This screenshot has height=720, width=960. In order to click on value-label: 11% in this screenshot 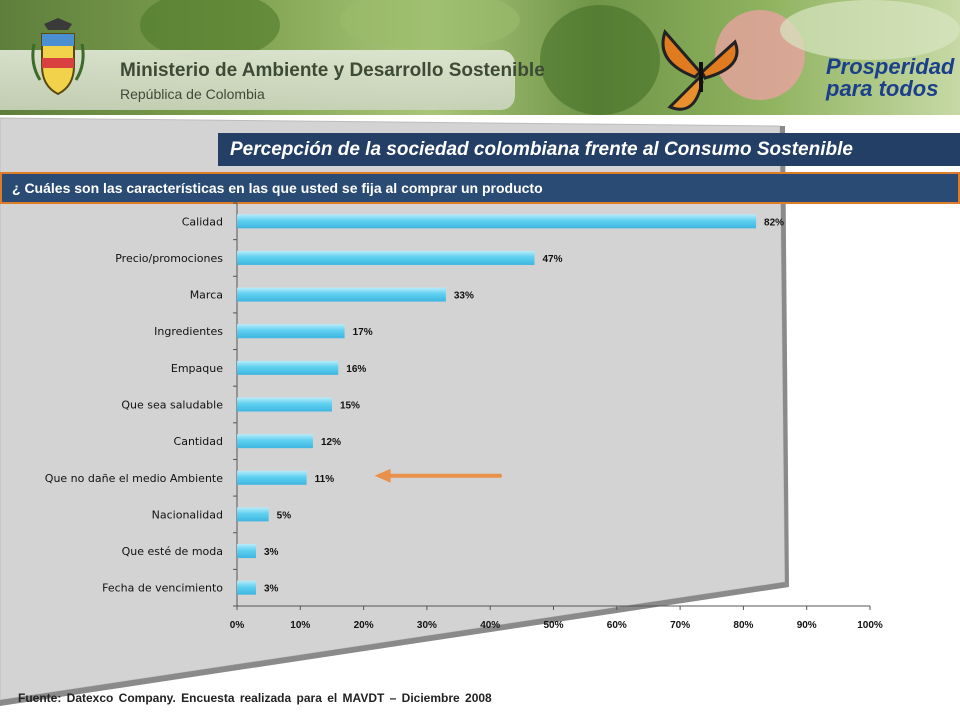, I will do `click(325, 479)`.